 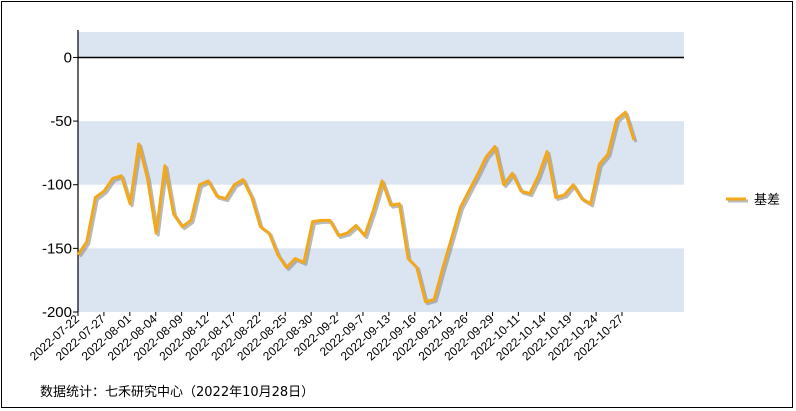 I want to click on y-tick-label: -200, so click(x=57, y=312).